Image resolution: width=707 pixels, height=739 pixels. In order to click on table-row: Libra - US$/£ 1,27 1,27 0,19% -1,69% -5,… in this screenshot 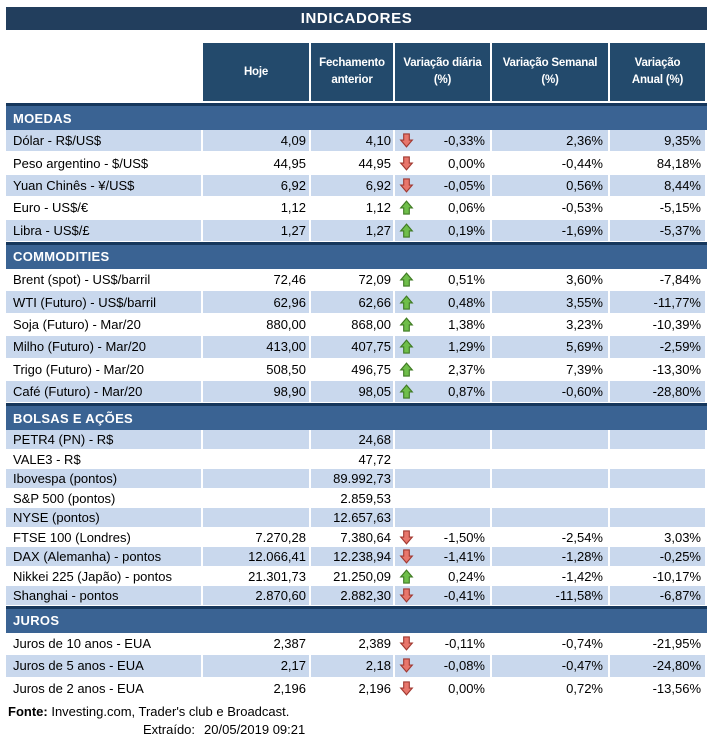, I will do `click(356, 230)`.